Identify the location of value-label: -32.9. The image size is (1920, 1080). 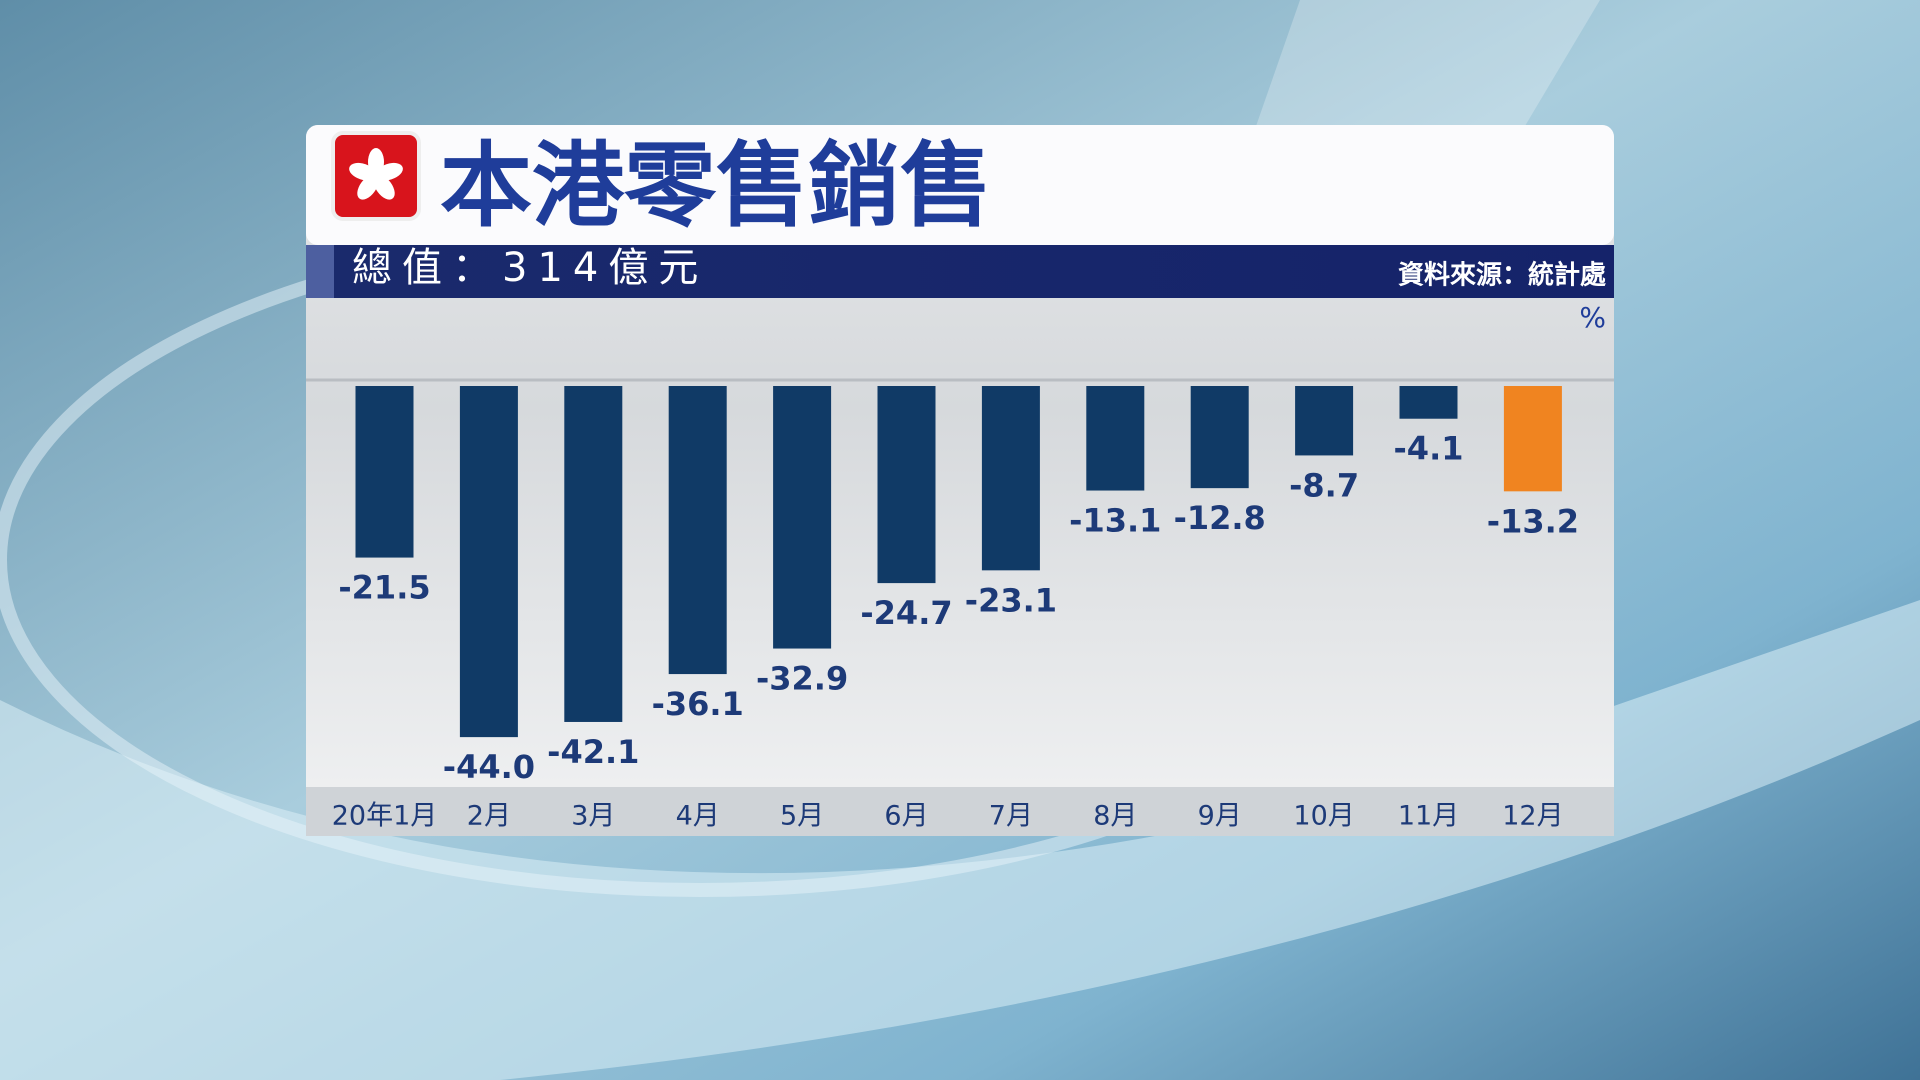
(802, 679).